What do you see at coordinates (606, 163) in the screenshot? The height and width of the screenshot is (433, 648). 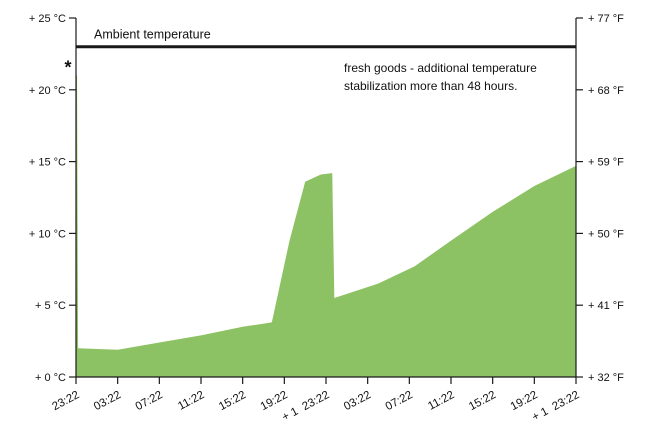 I see `y-right-tick-label: + 59 °F` at bounding box center [606, 163].